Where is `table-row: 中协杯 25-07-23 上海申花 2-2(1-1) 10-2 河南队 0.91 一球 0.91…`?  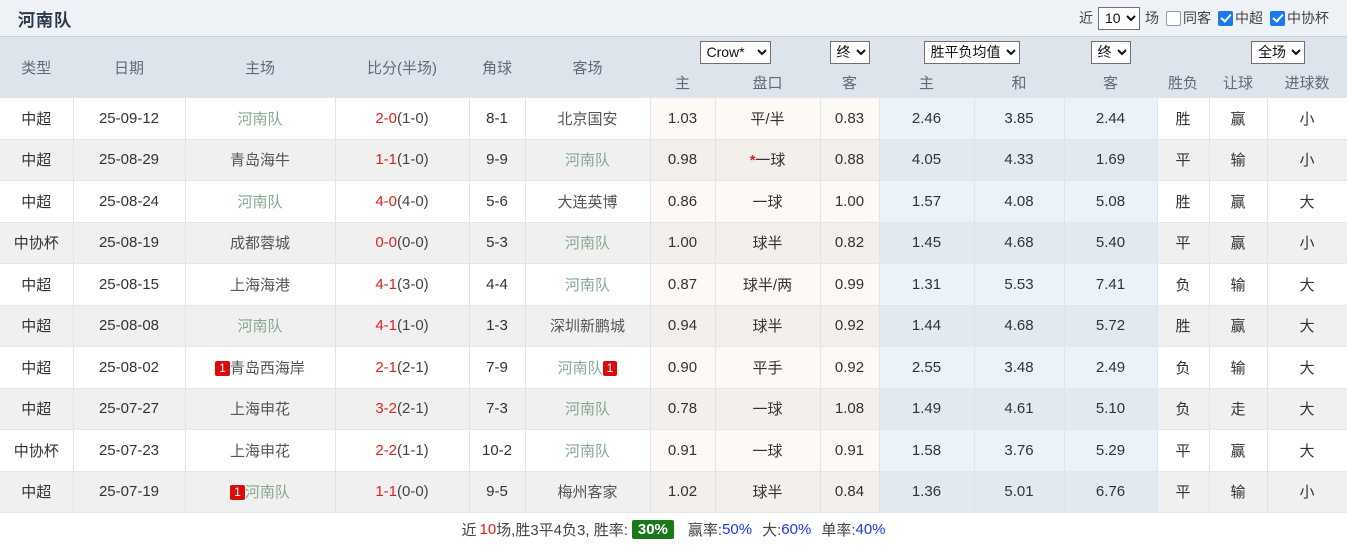
table-row: 中协杯 25-07-23 上海申花 2-2(1-1) 10-2 河南队 0.91 一球 0.91… is located at coordinates (673, 450).